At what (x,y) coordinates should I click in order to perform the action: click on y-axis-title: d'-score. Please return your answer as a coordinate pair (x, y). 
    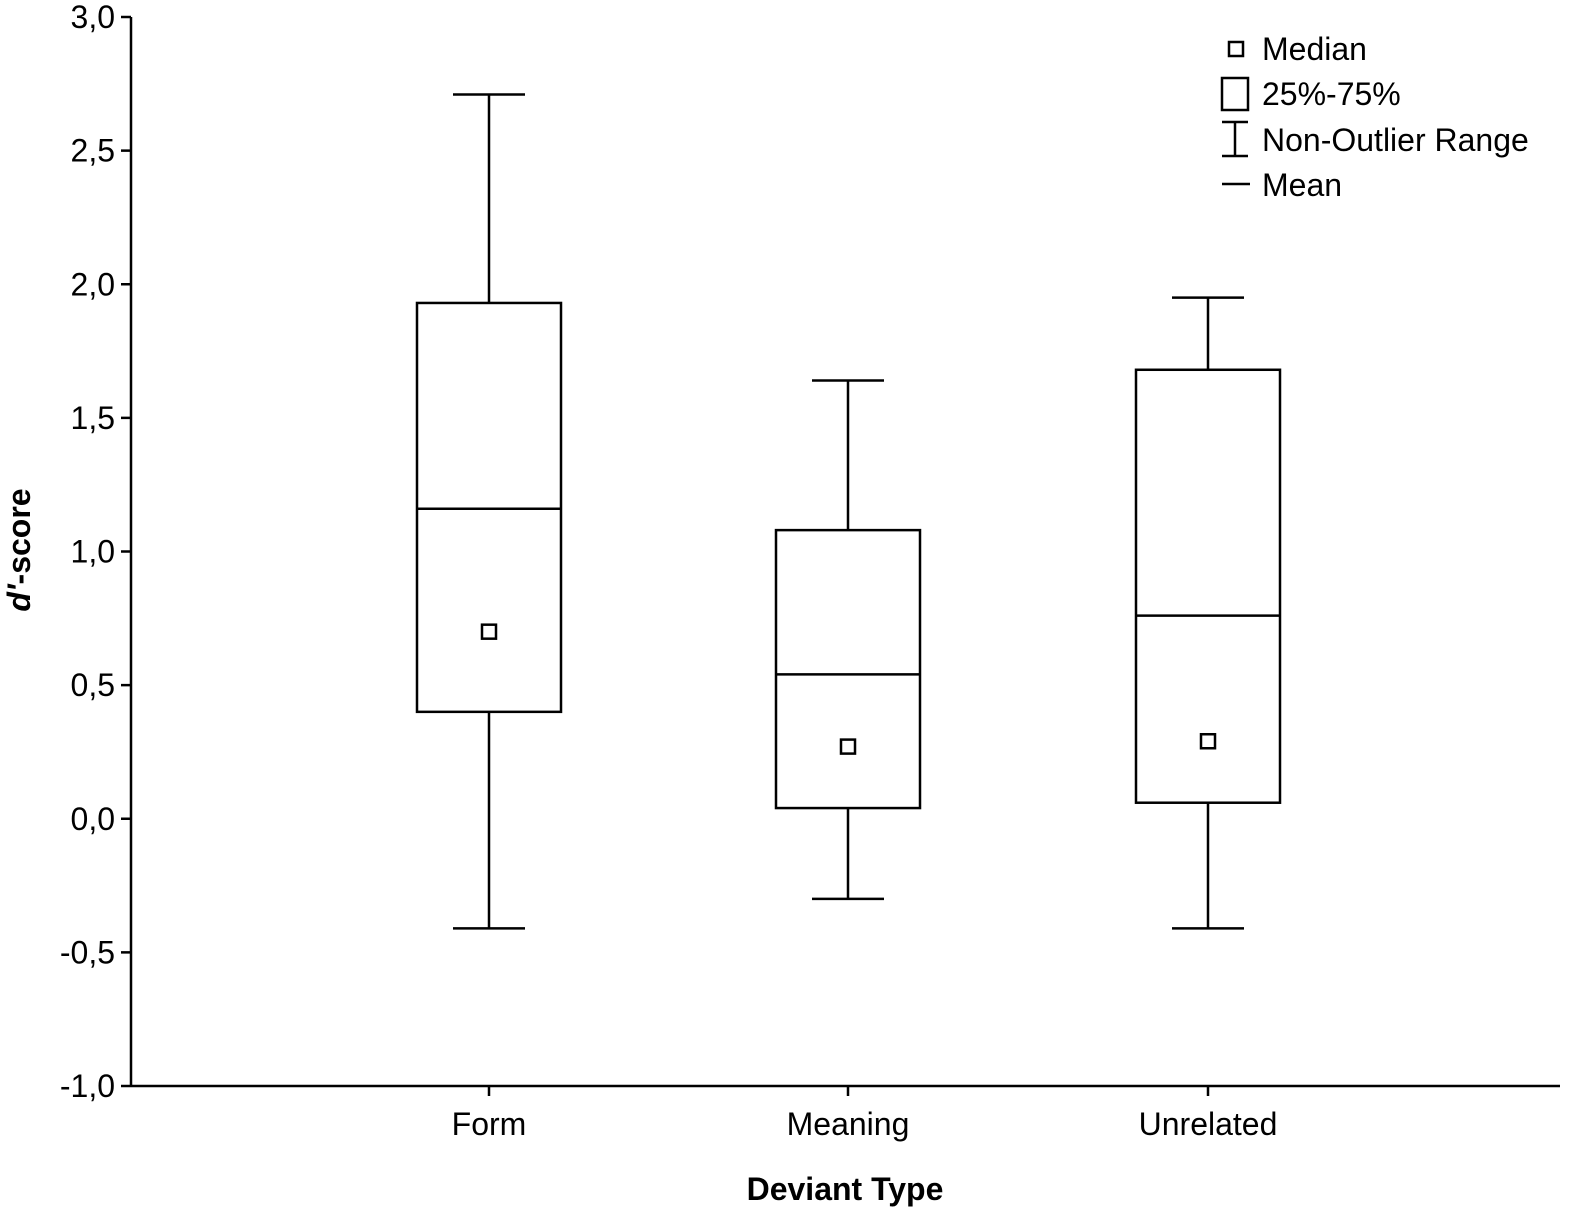
    Looking at the image, I should click on (19, 549).